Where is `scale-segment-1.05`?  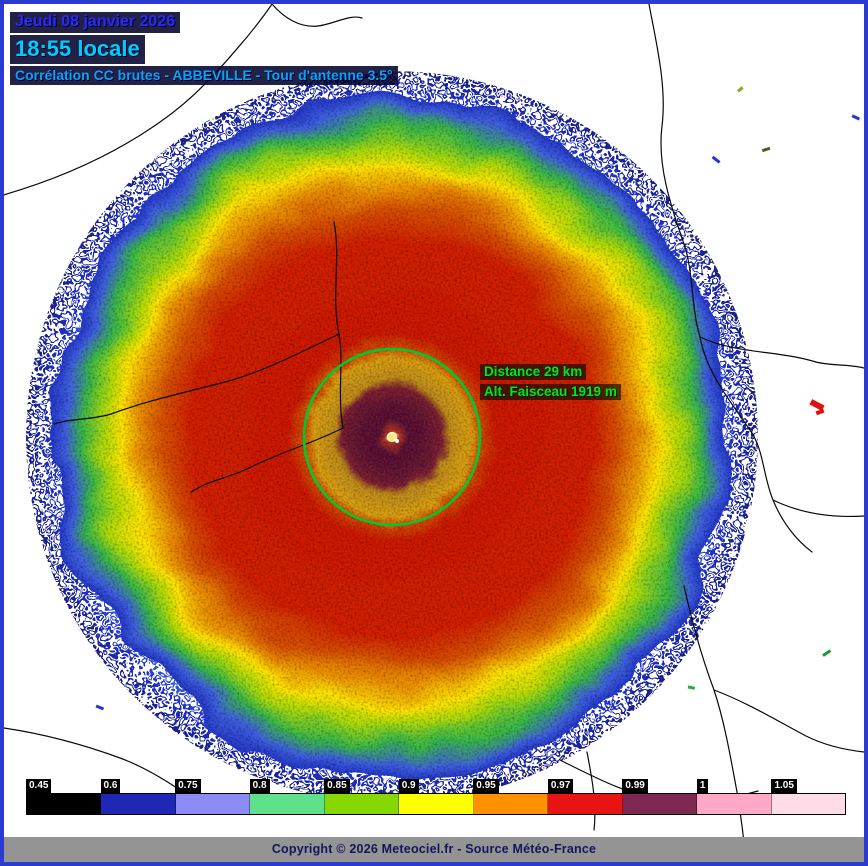
scale-segment-1.05 is located at coordinates (808, 804).